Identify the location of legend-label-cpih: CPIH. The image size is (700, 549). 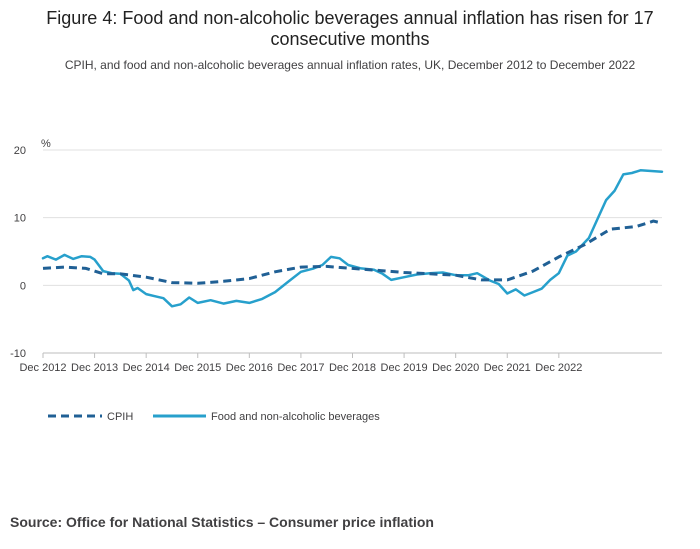
(120, 417).